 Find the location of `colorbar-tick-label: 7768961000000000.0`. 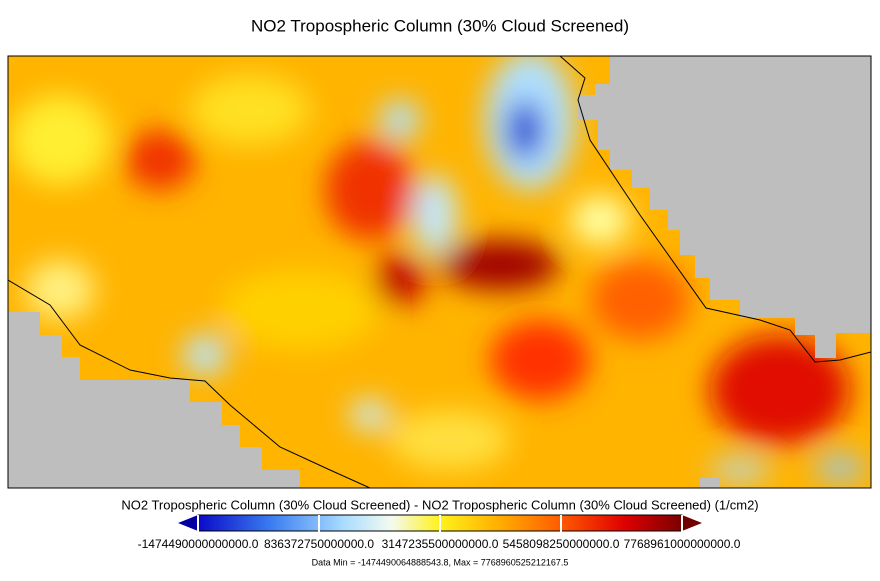

colorbar-tick-label: 7768961000000000.0 is located at coordinates (682, 544).